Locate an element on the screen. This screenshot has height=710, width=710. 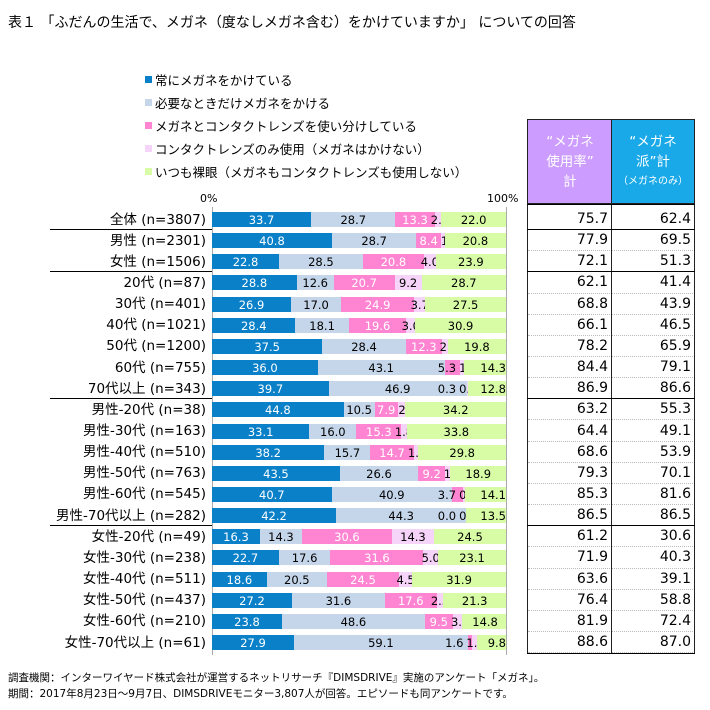
row-label: 70代以上 (n=343) is located at coordinates (146, 388).